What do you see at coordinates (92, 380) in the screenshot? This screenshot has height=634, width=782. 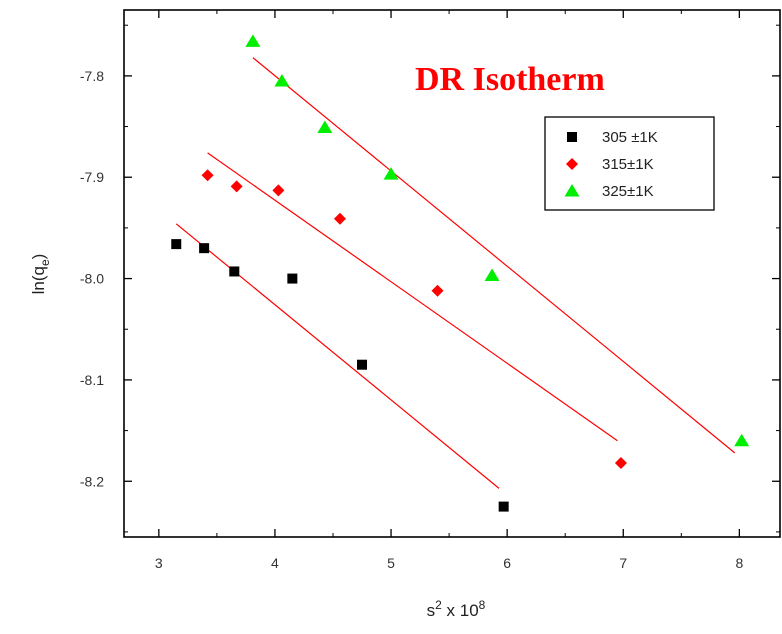 I see `y-tick-label: -8.1` at bounding box center [92, 380].